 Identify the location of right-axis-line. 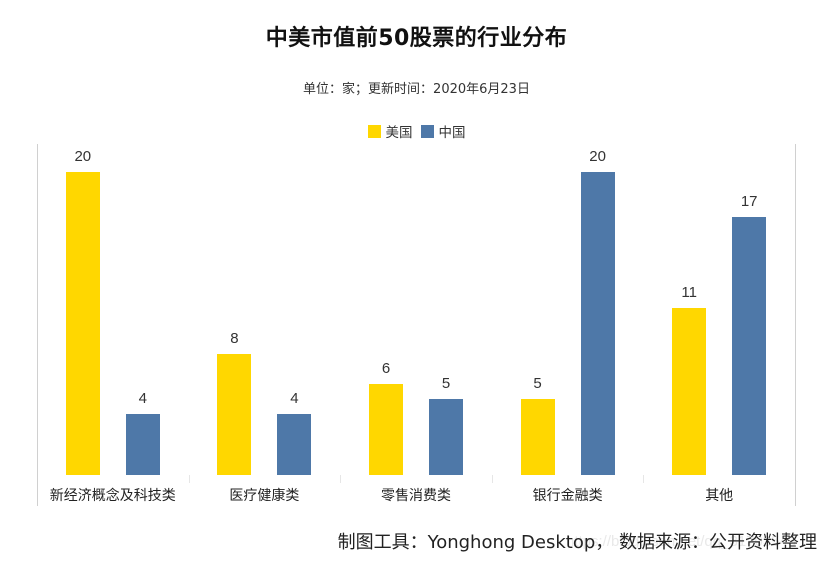
(795, 325).